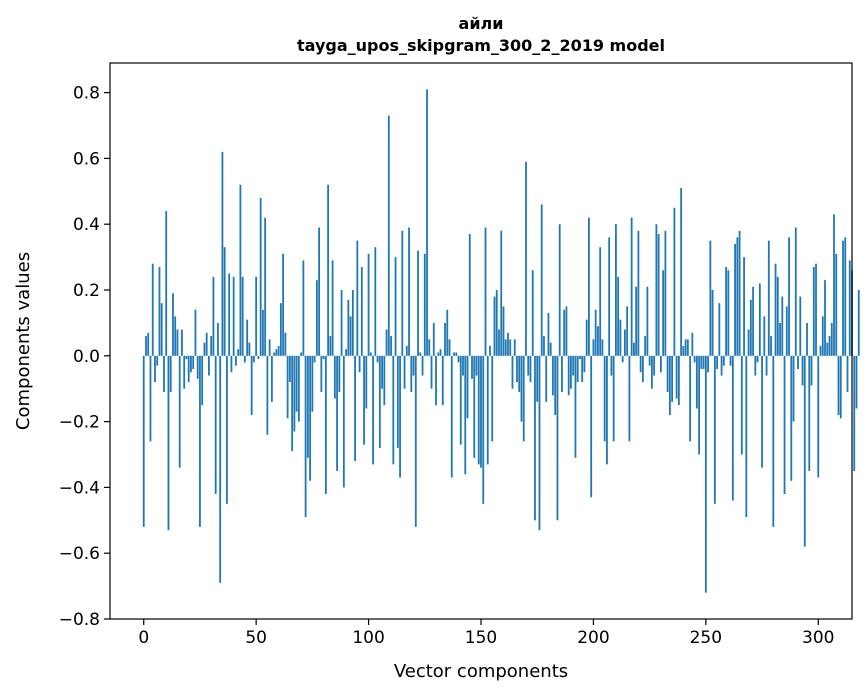  What do you see at coordinates (79, 488) in the screenshot?
I see `y-tick-label: −0.4` at bounding box center [79, 488].